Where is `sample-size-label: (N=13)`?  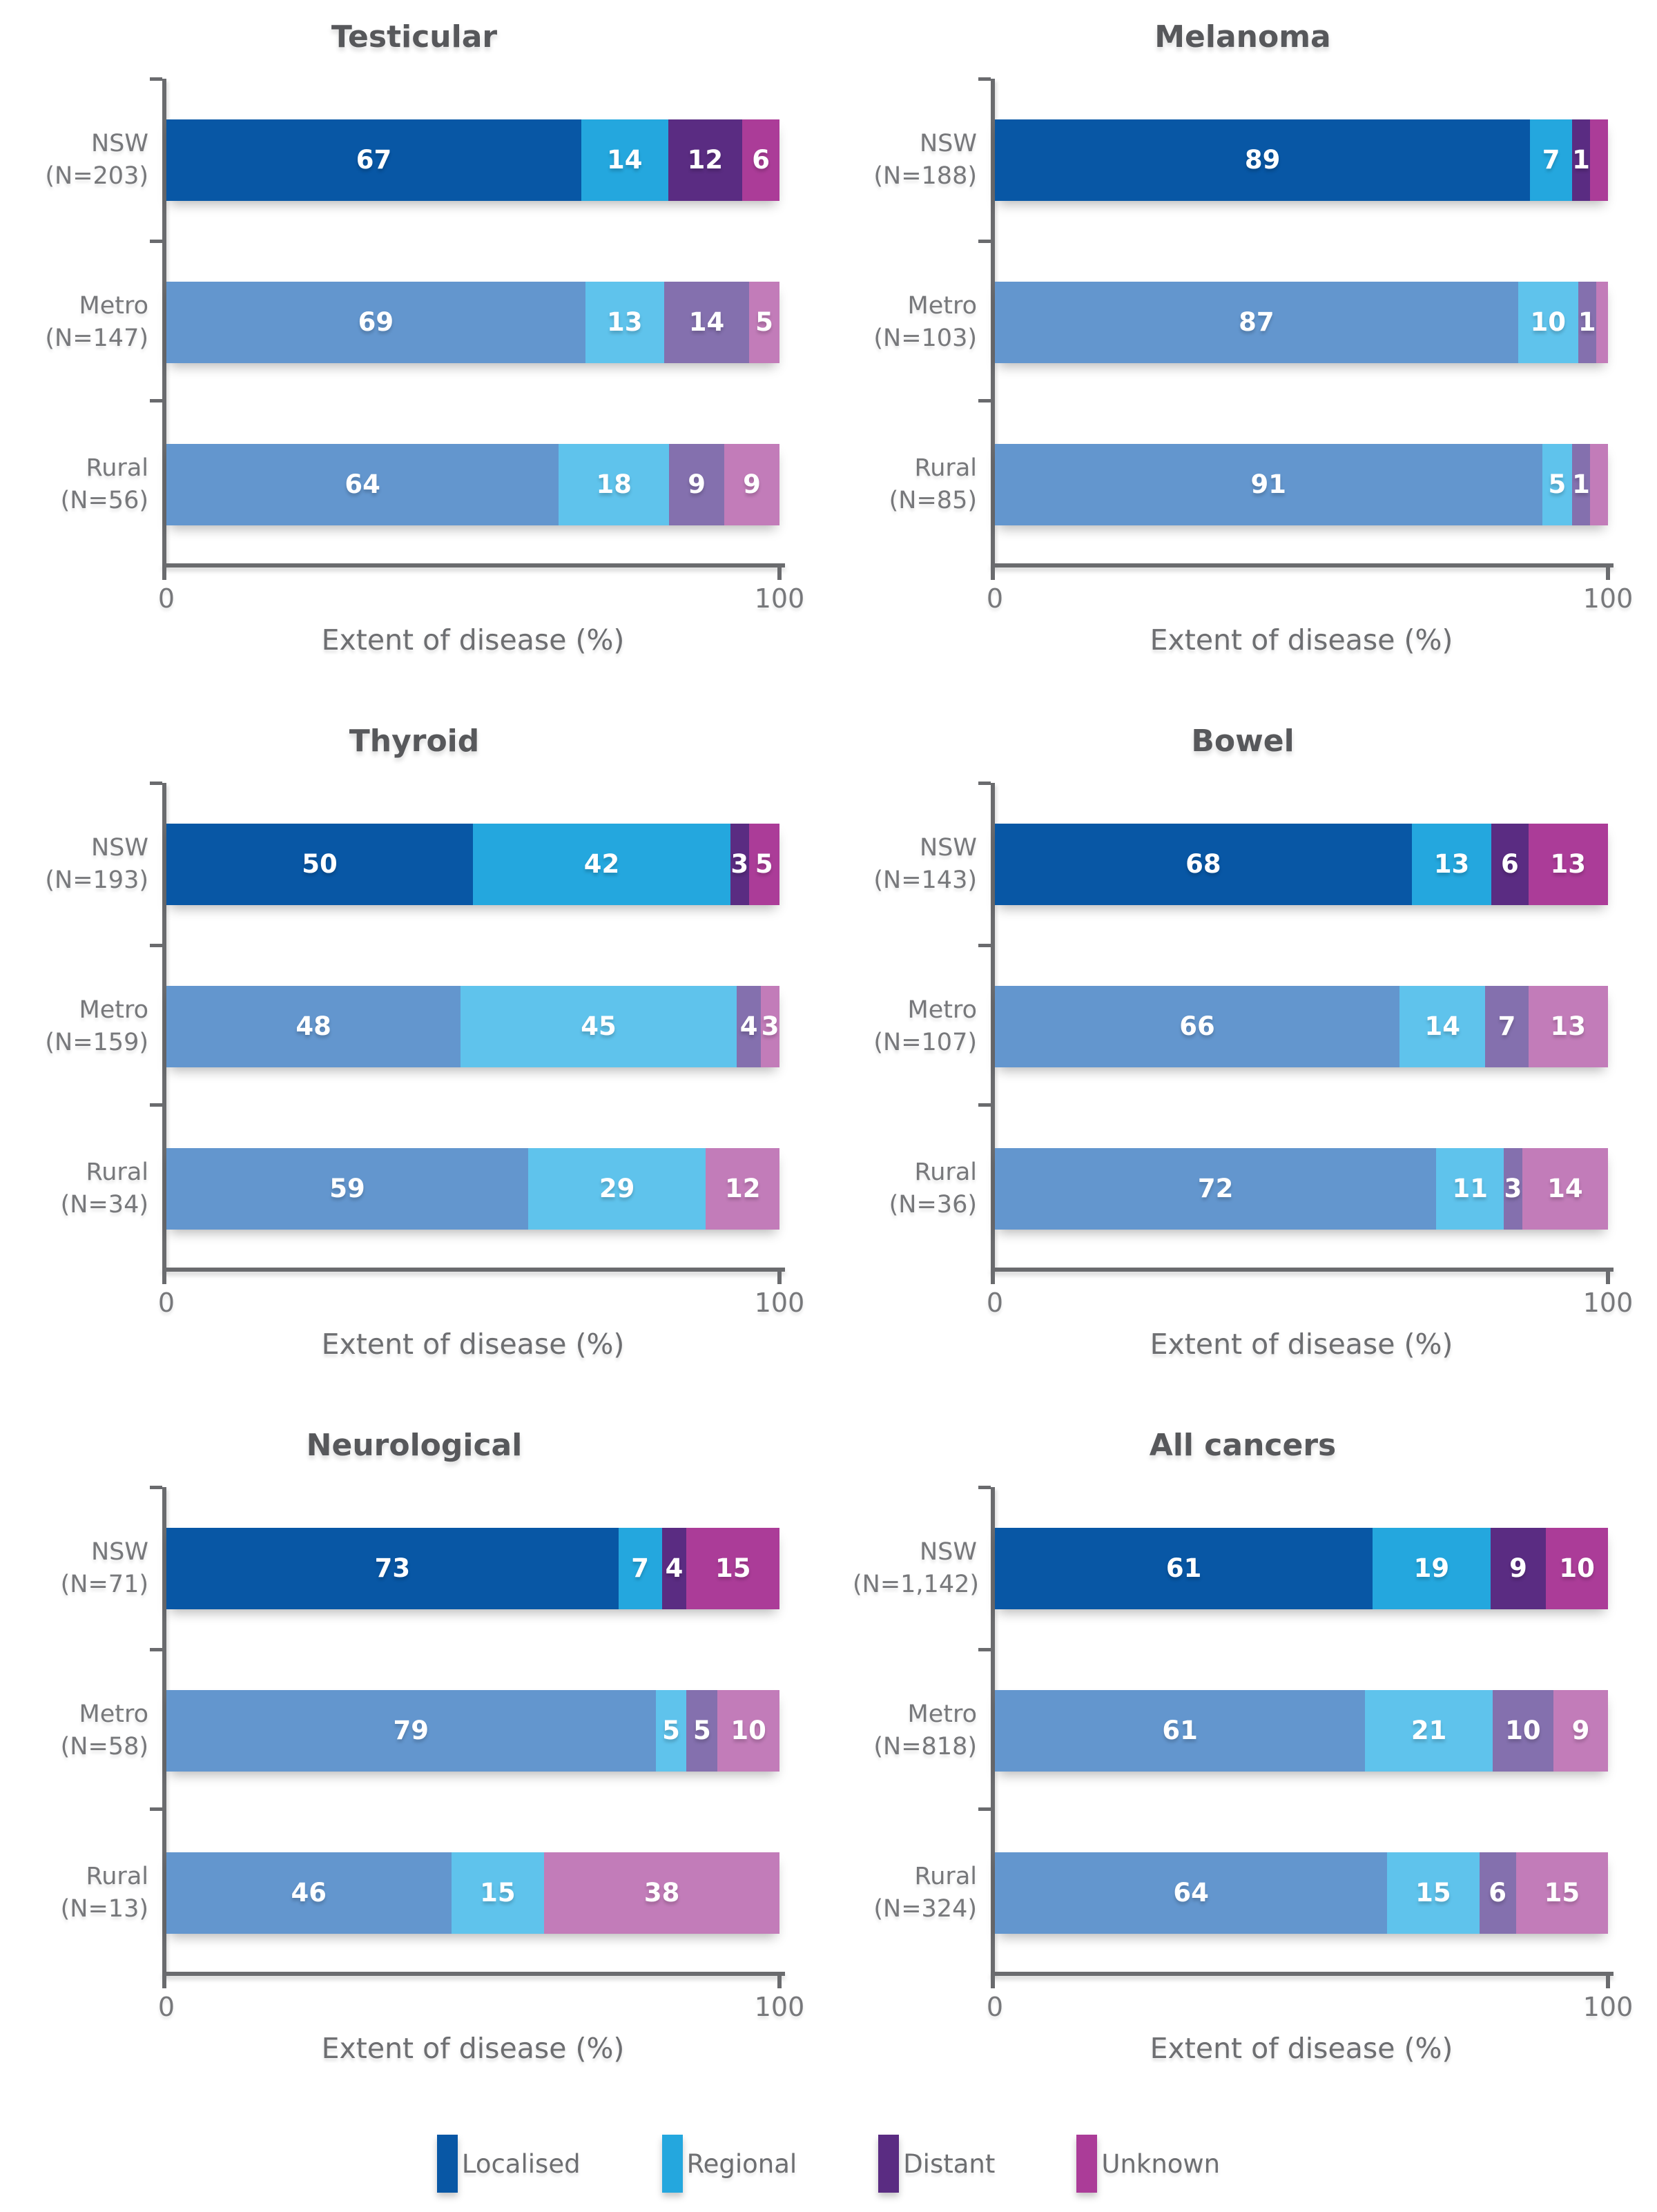
sample-size-label: (N=13) is located at coordinates (104, 1909).